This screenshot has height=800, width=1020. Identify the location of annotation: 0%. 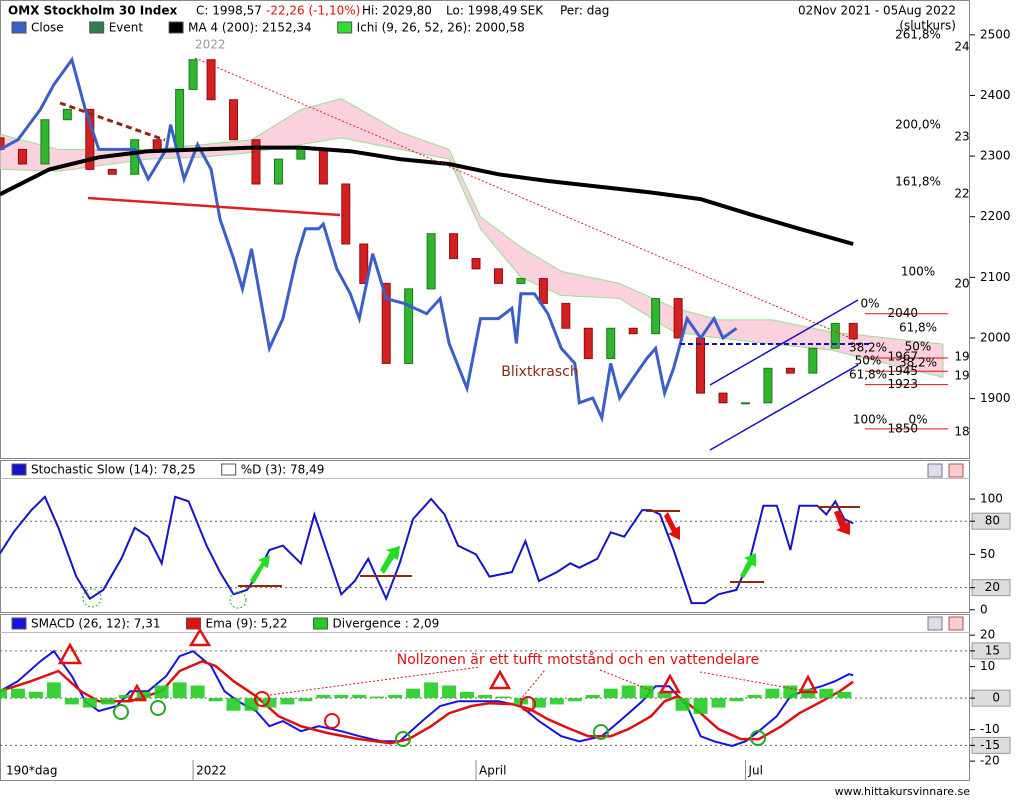
(917, 420).